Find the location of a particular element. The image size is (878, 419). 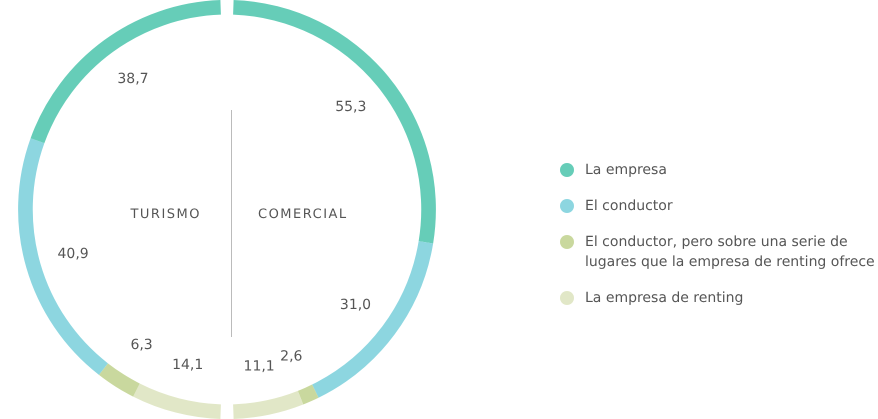

data-label: 40,9 is located at coordinates (73, 254).